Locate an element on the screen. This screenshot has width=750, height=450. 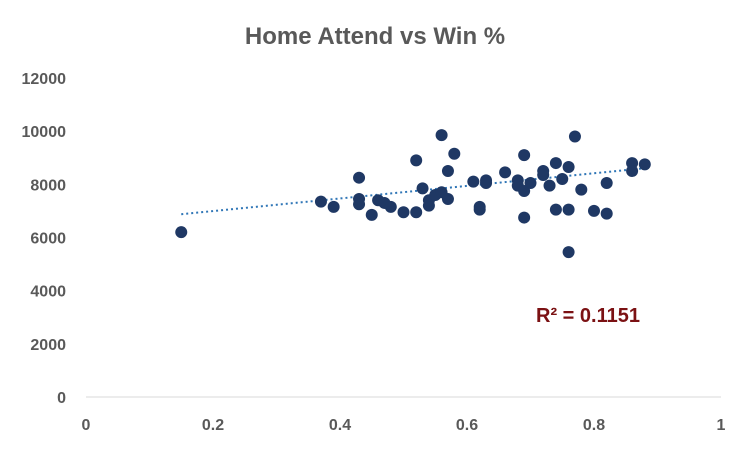
chart-title: Home Attend vs Win % is located at coordinates (375, 36).